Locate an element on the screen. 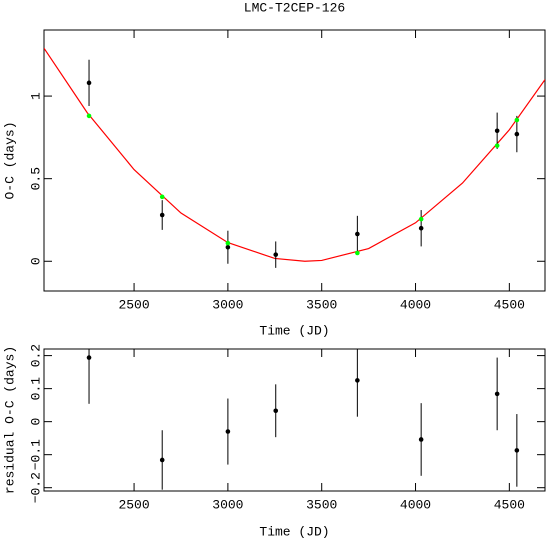 This screenshot has width=546, height=542. chart-title: LMC-T2CEP-126 is located at coordinates (294, 7).